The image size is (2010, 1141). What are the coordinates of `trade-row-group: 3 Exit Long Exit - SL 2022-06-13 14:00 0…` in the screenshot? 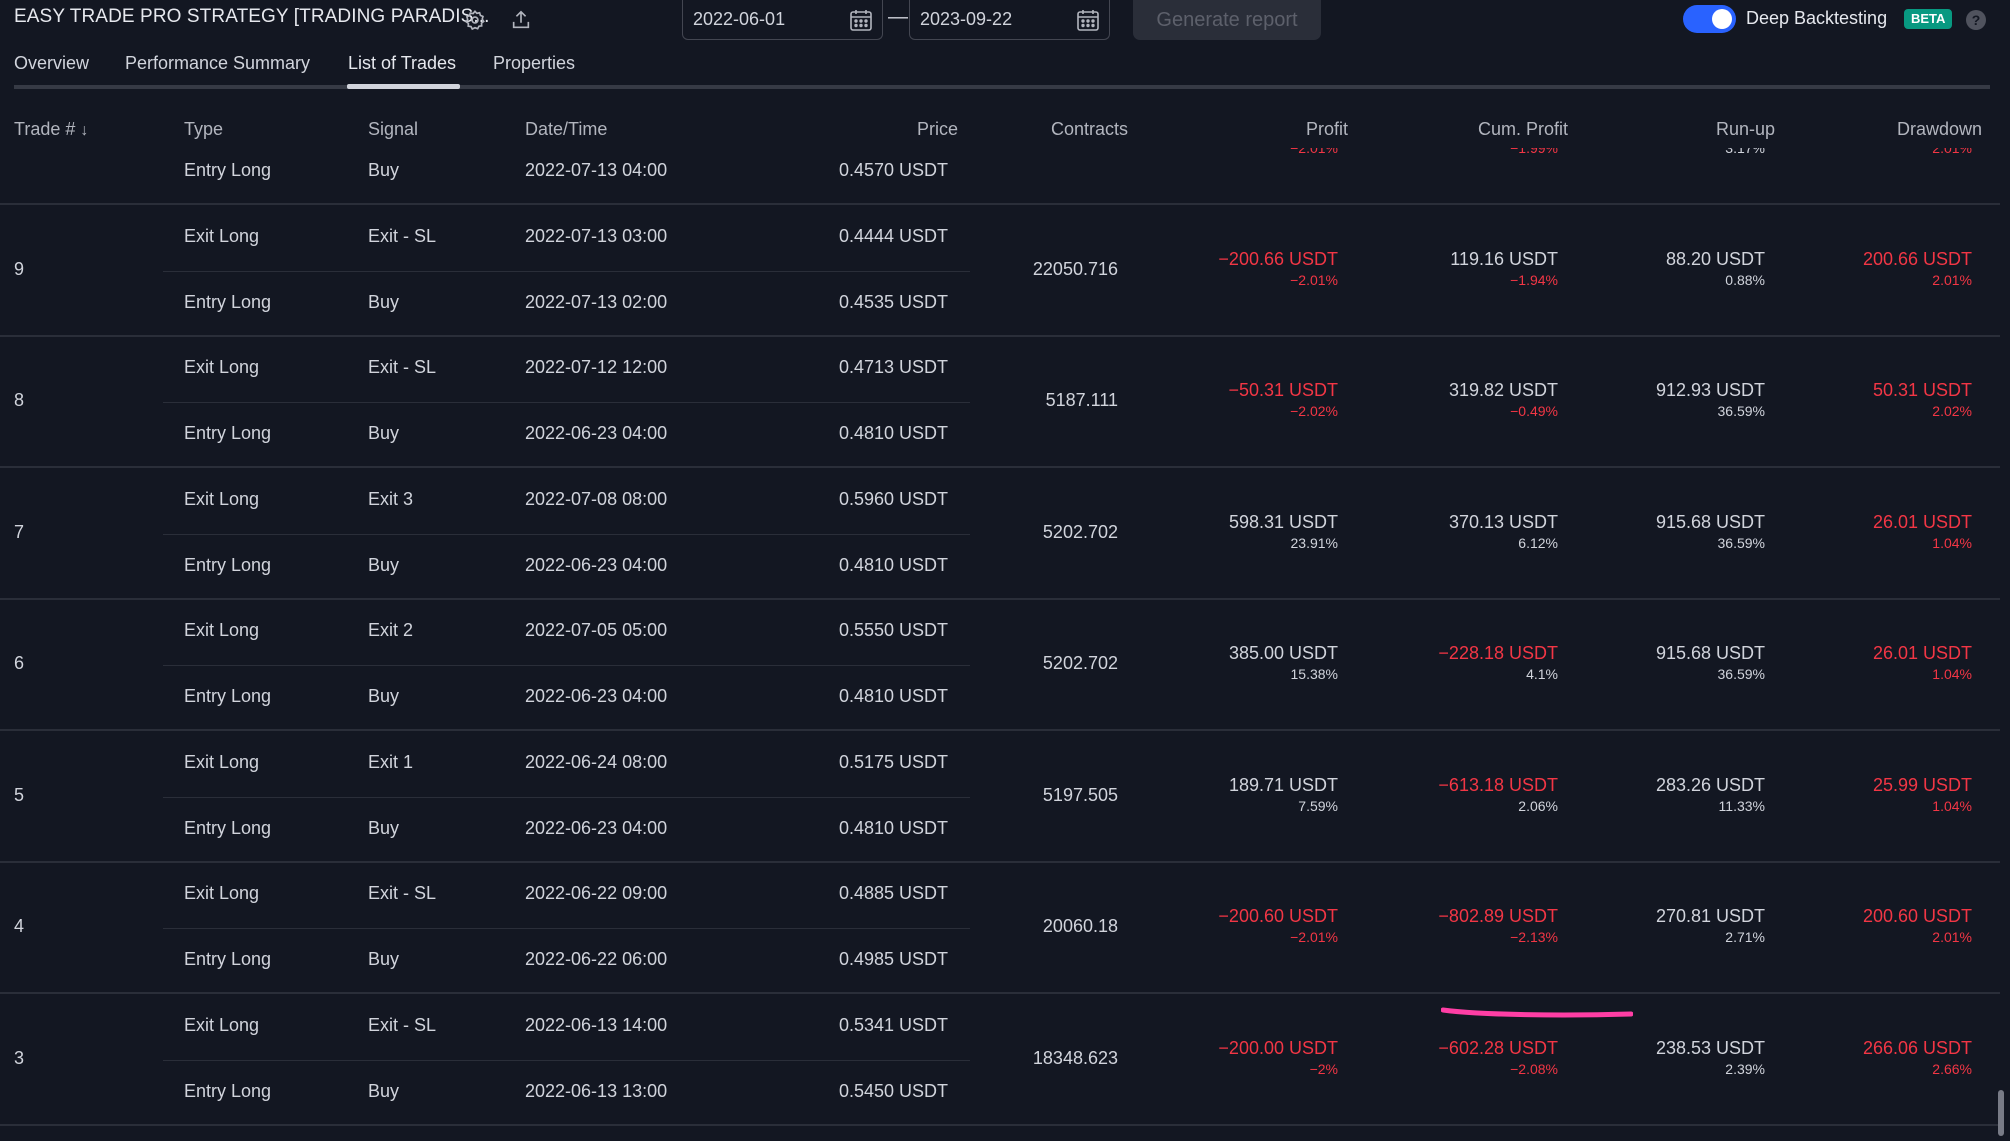 It's located at (1000, 1060).